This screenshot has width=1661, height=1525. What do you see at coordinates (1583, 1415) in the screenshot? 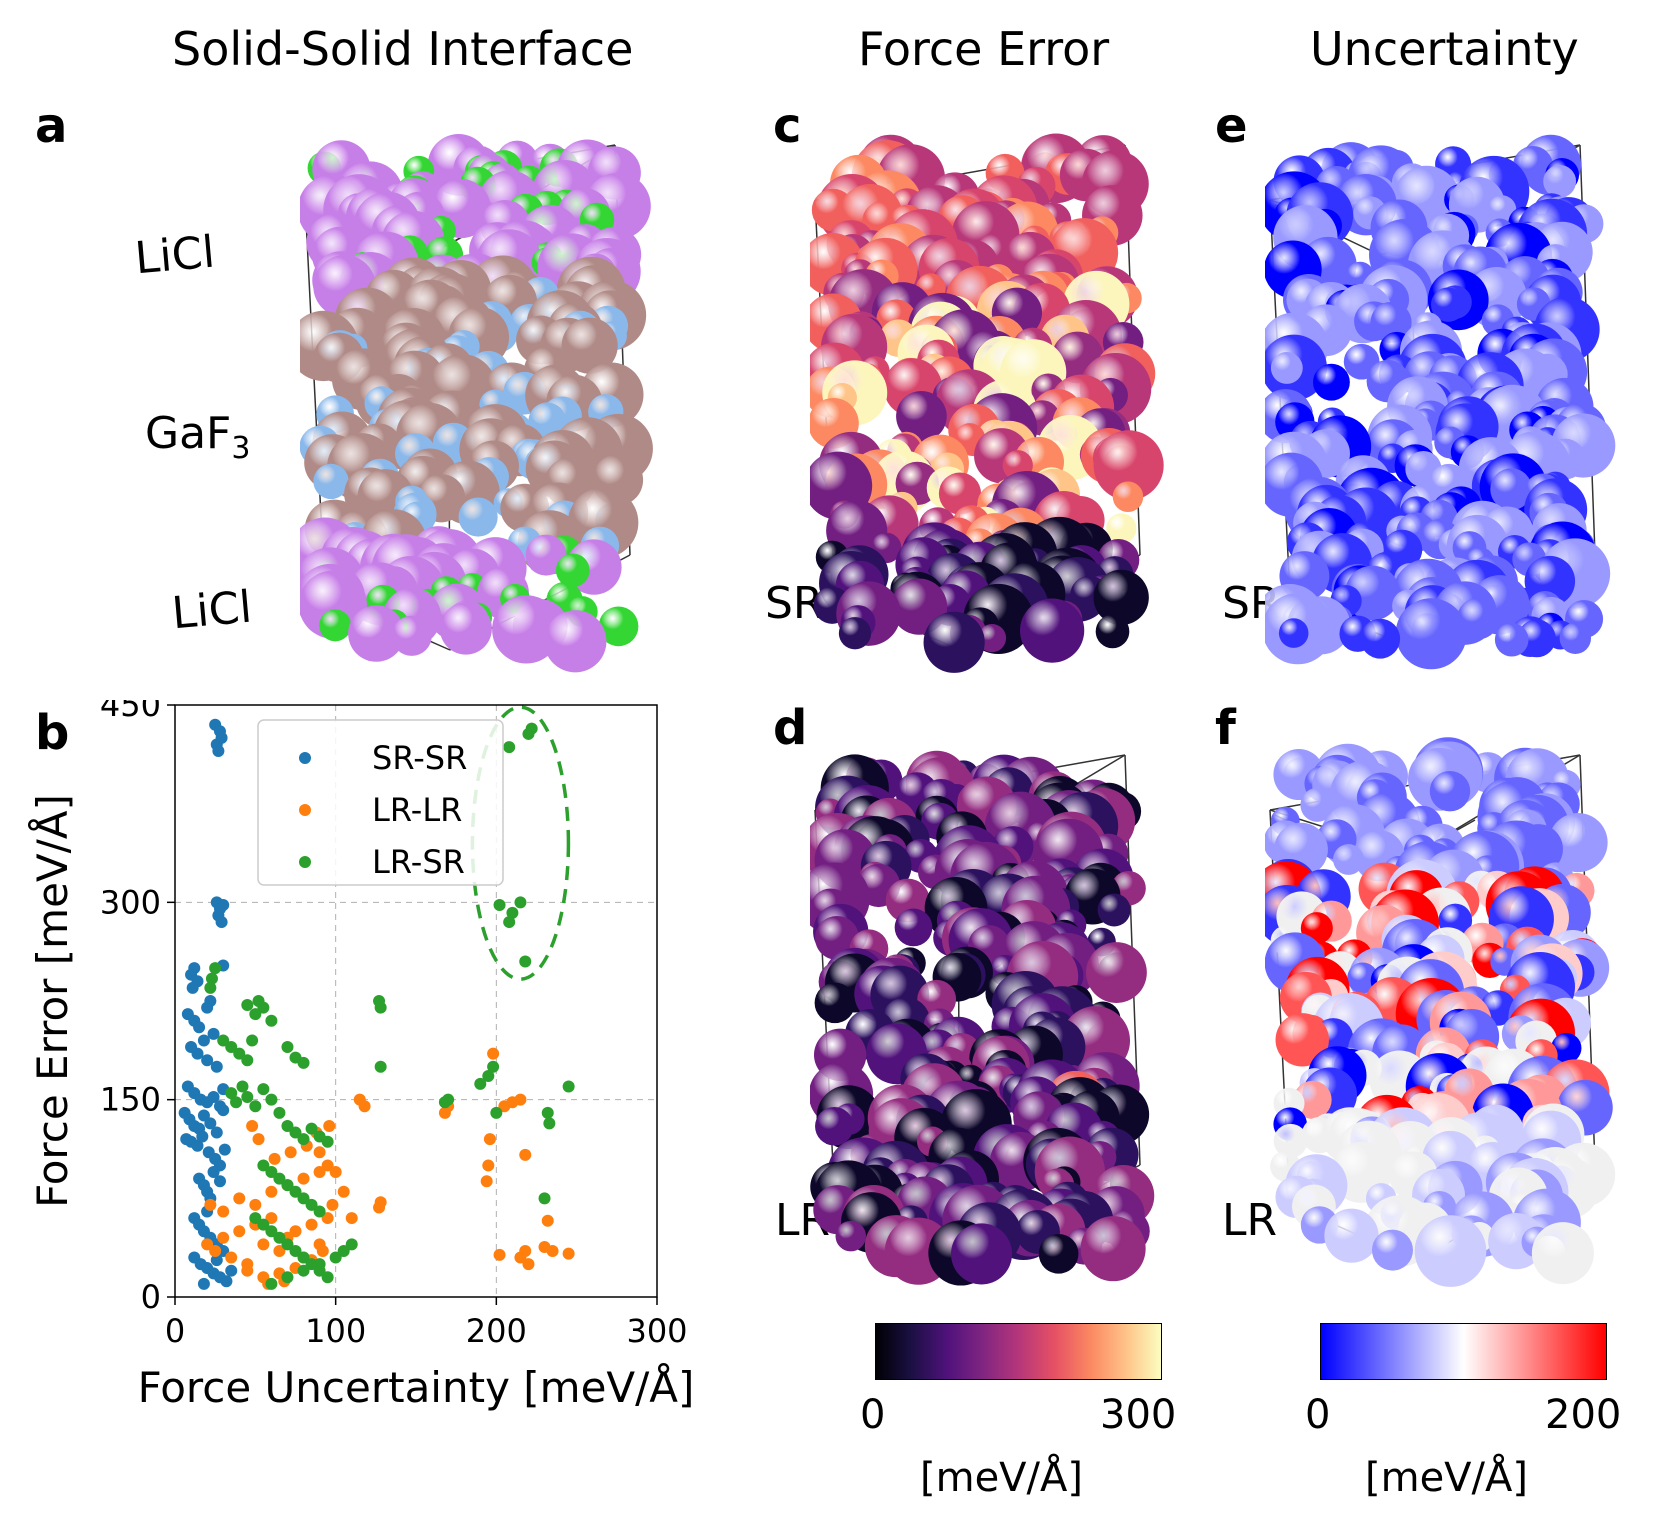
I see `colorbar-uncertainty-max: 200` at bounding box center [1583, 1415].